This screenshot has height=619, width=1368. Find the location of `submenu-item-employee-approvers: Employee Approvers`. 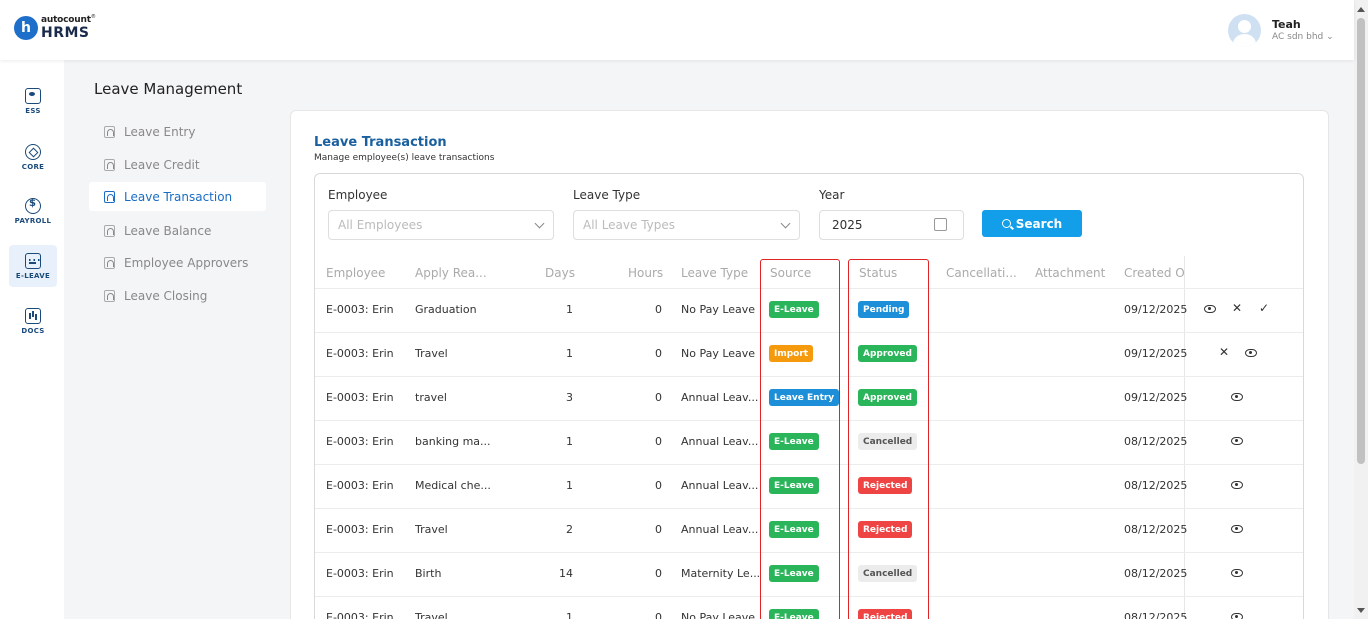

submenu-item-employee-approvers: Employee Approvers is located at coordinates (177, 262).